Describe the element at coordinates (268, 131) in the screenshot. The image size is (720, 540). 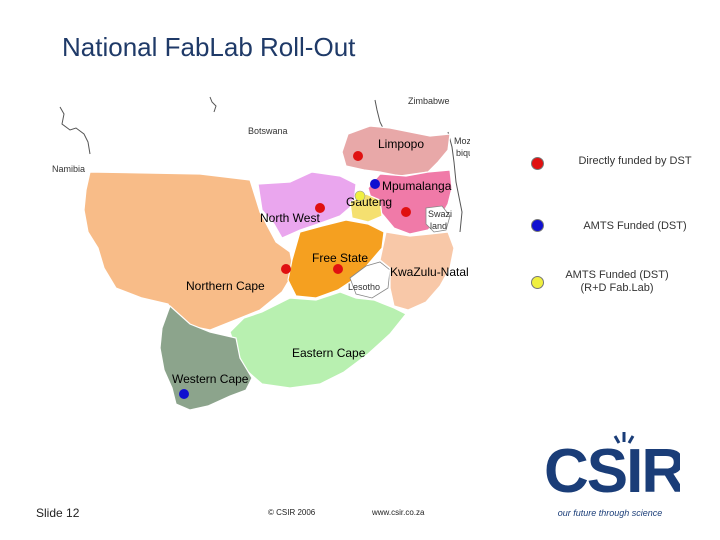
I see `botswana-label: Botswana` at that location.